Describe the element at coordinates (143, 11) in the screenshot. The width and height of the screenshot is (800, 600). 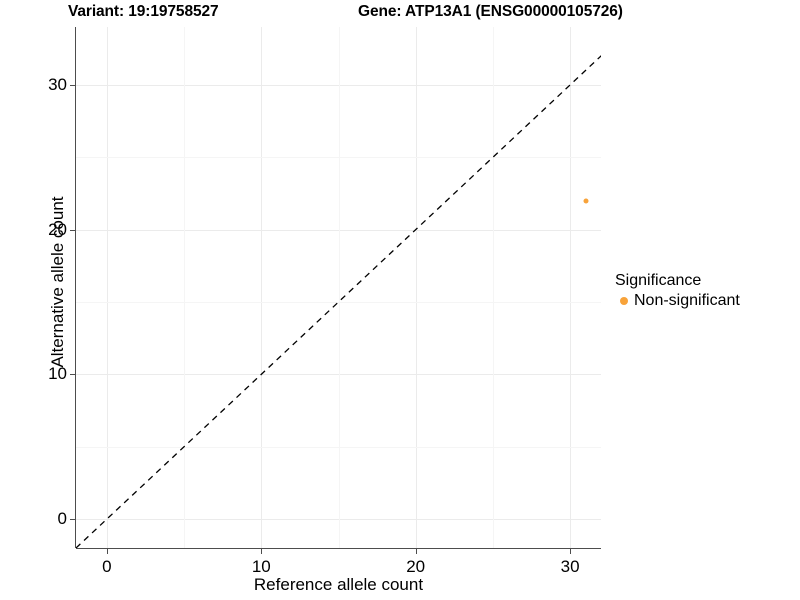
I see `variant-title: Variant: 19:19758527` at that location.